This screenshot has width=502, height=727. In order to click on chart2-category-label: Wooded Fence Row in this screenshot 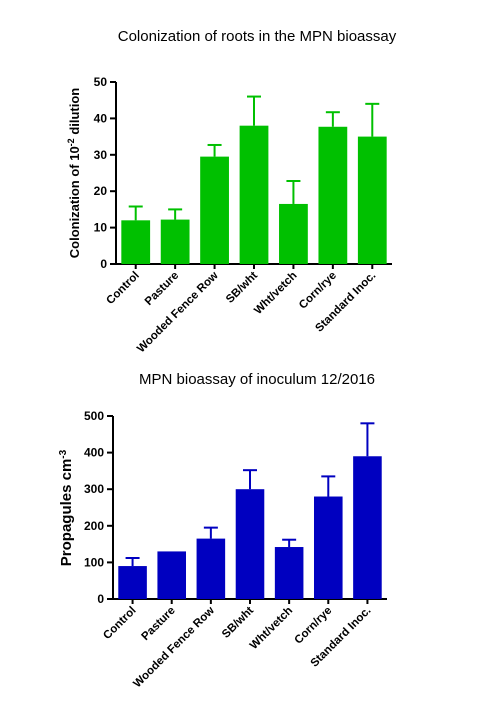, I will do `click(174, 648)`.